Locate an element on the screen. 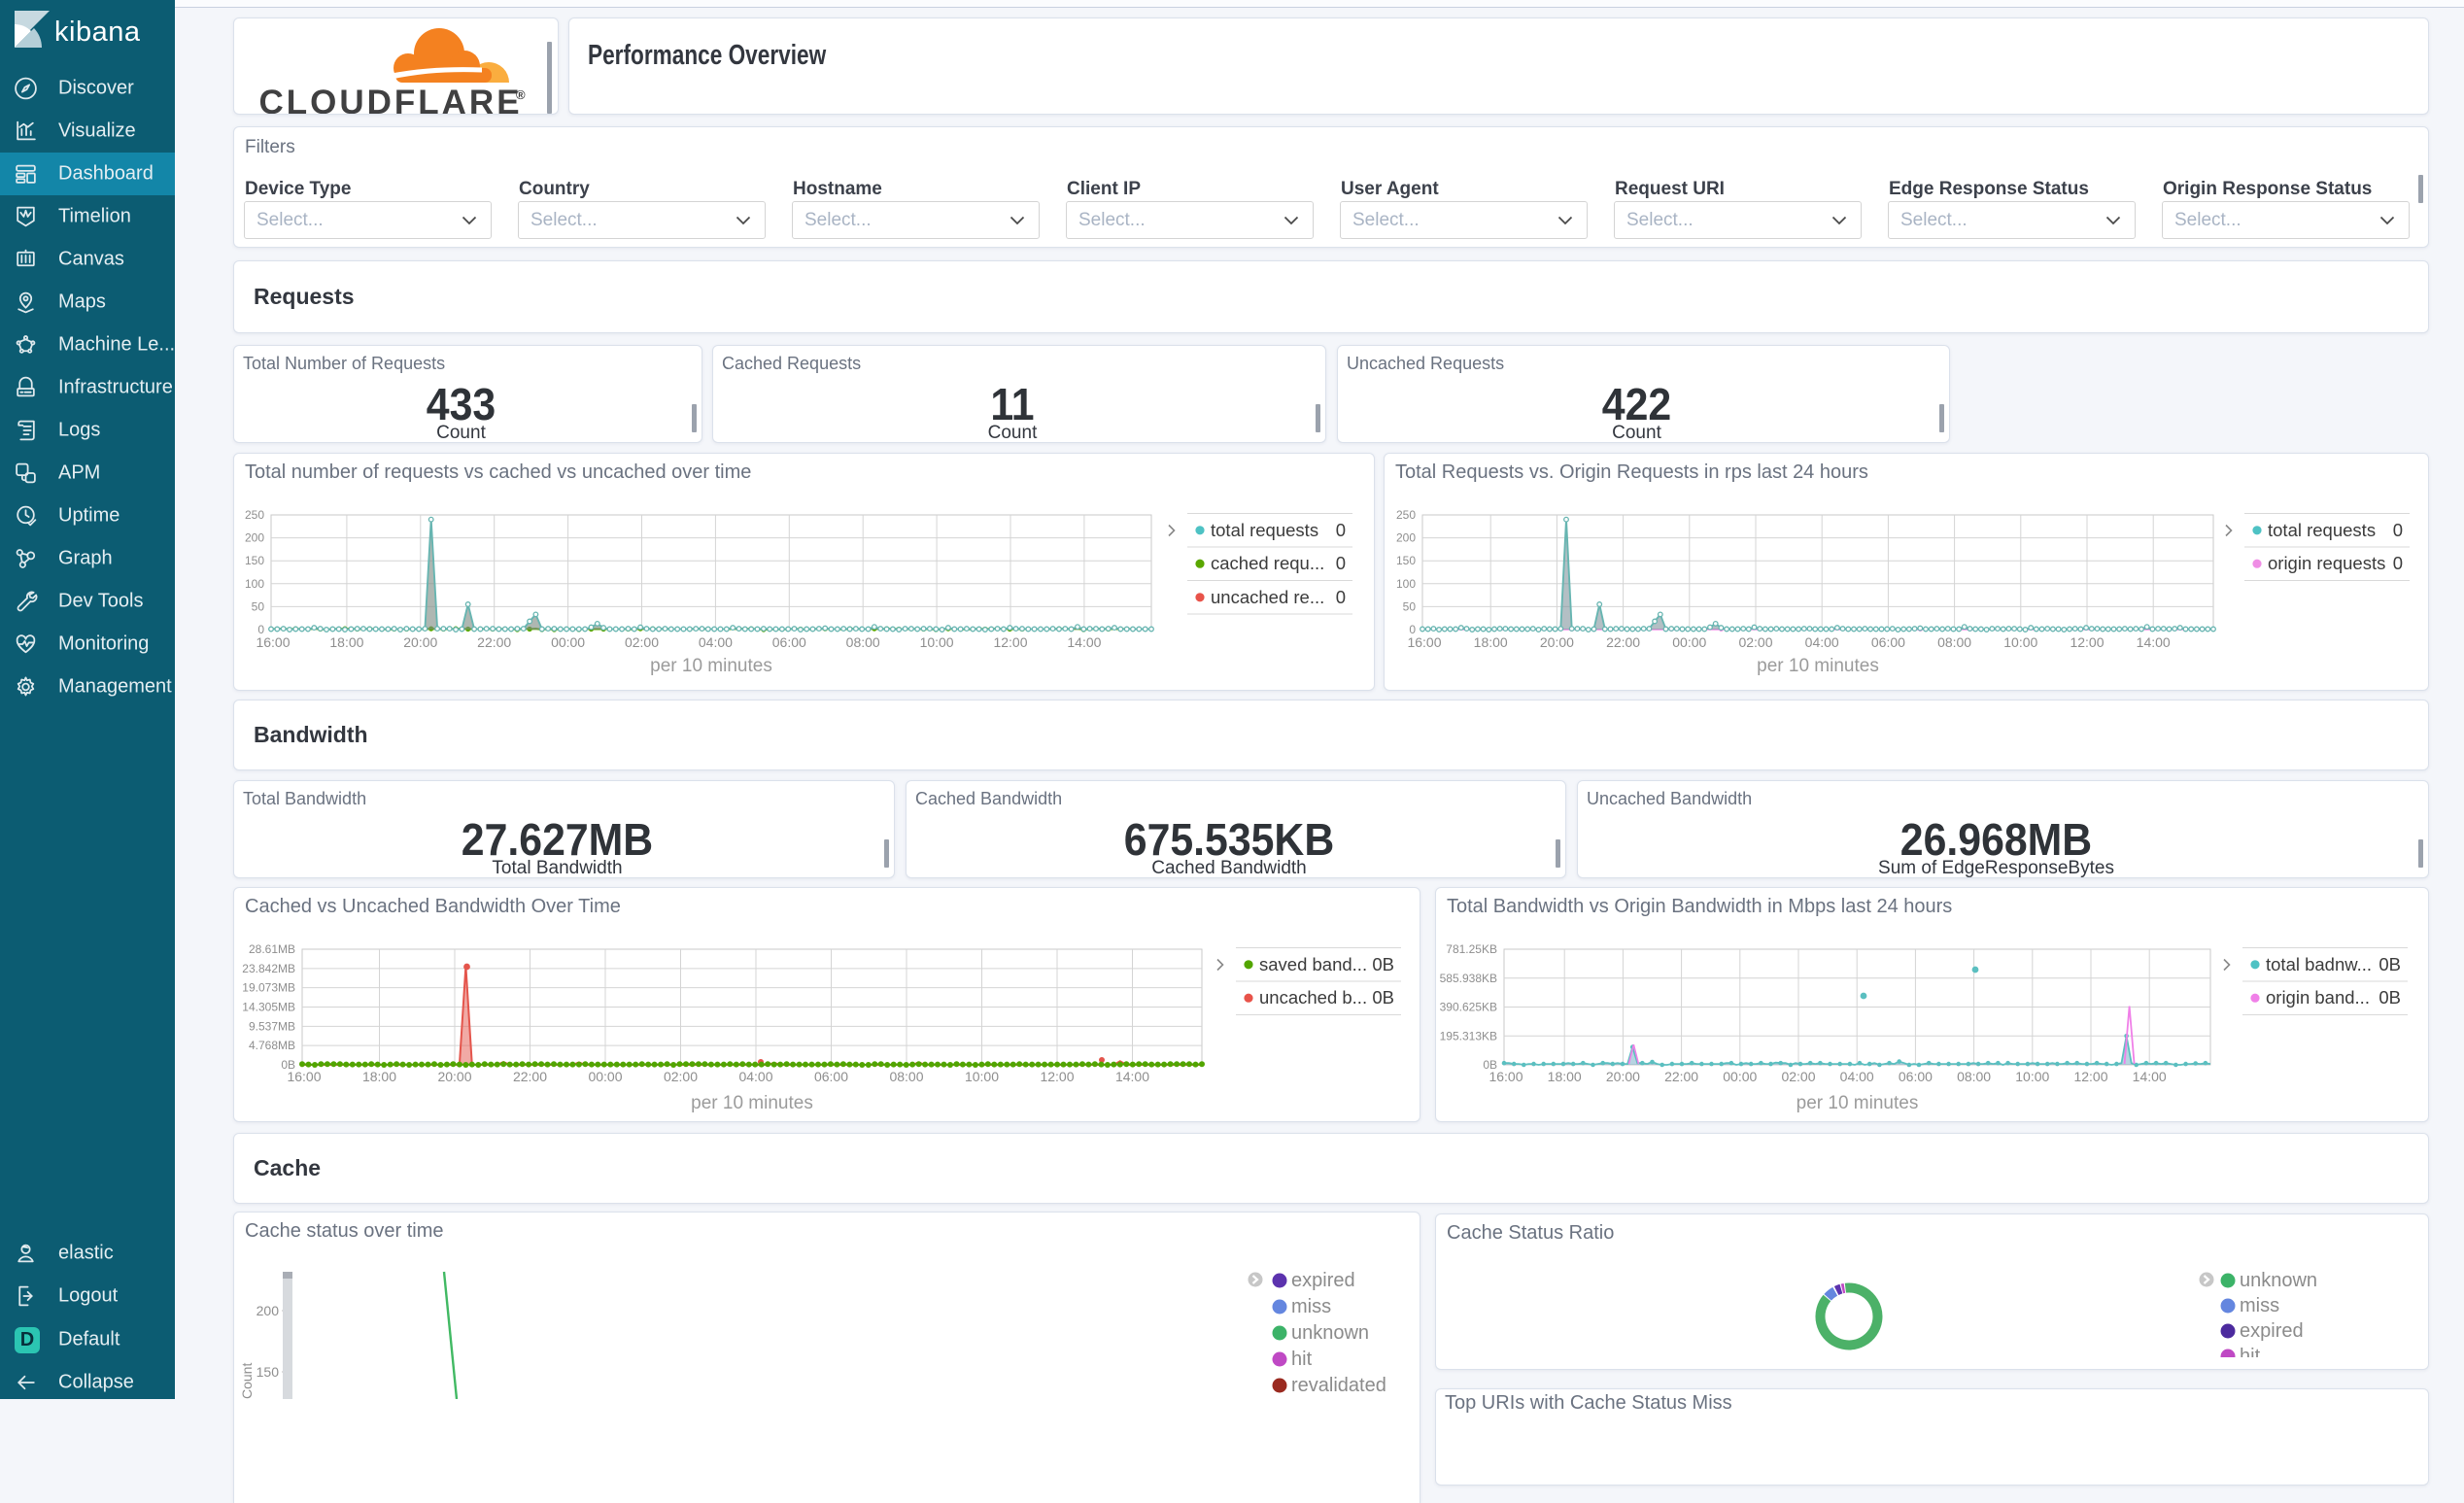 Image resolution: width=2464 pixels, height=1503 pixels. svg-text: 28.61MB is located at coordinates (272, 949).